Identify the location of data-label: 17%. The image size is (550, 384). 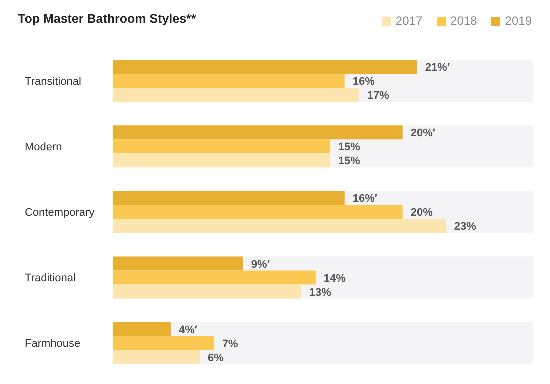
(378, 96).